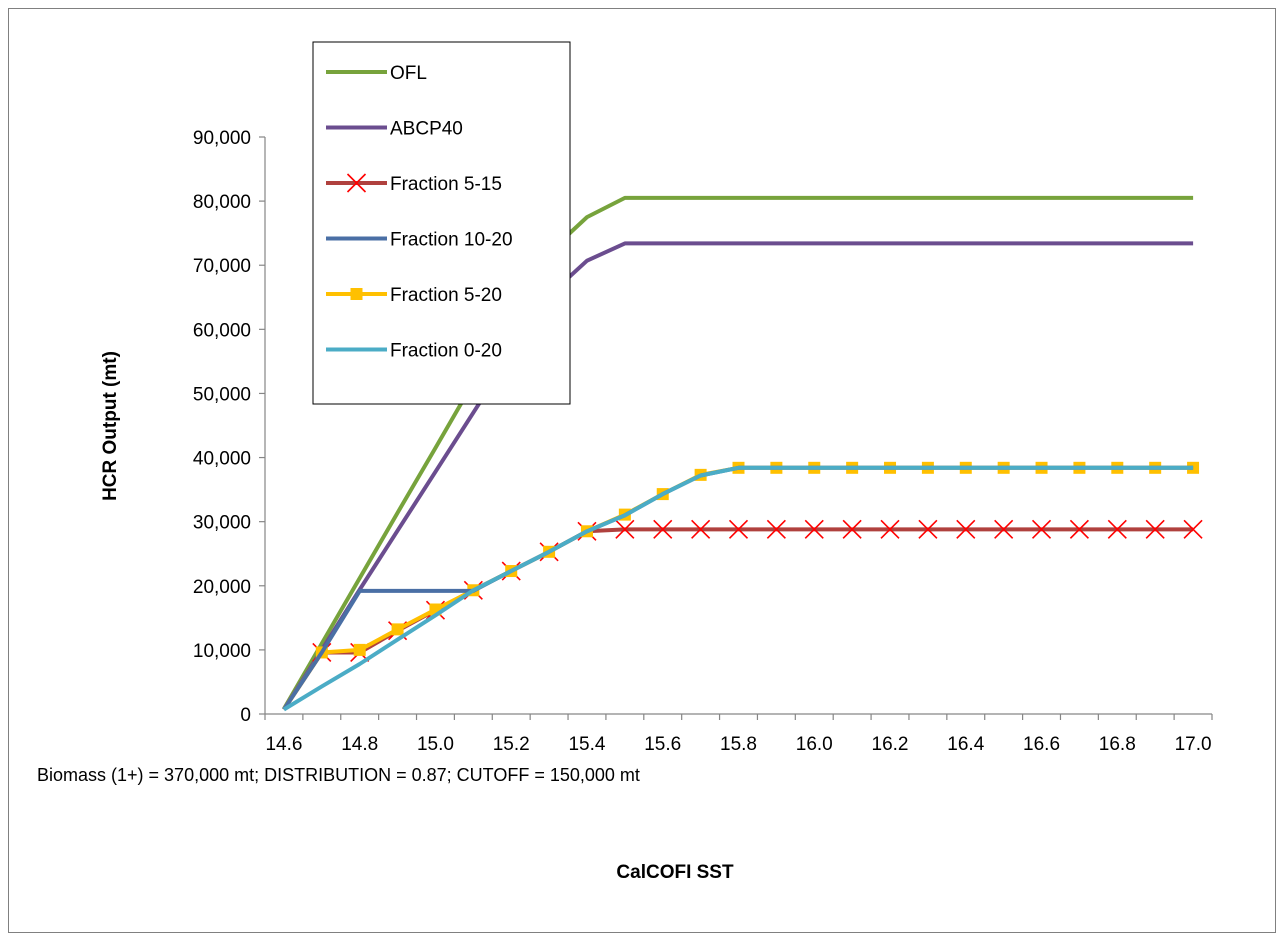 Image resolution: width=1286 pixels, height=933 pixels. I want to click on x-tick-label: 17.0, so click(1193, 744).